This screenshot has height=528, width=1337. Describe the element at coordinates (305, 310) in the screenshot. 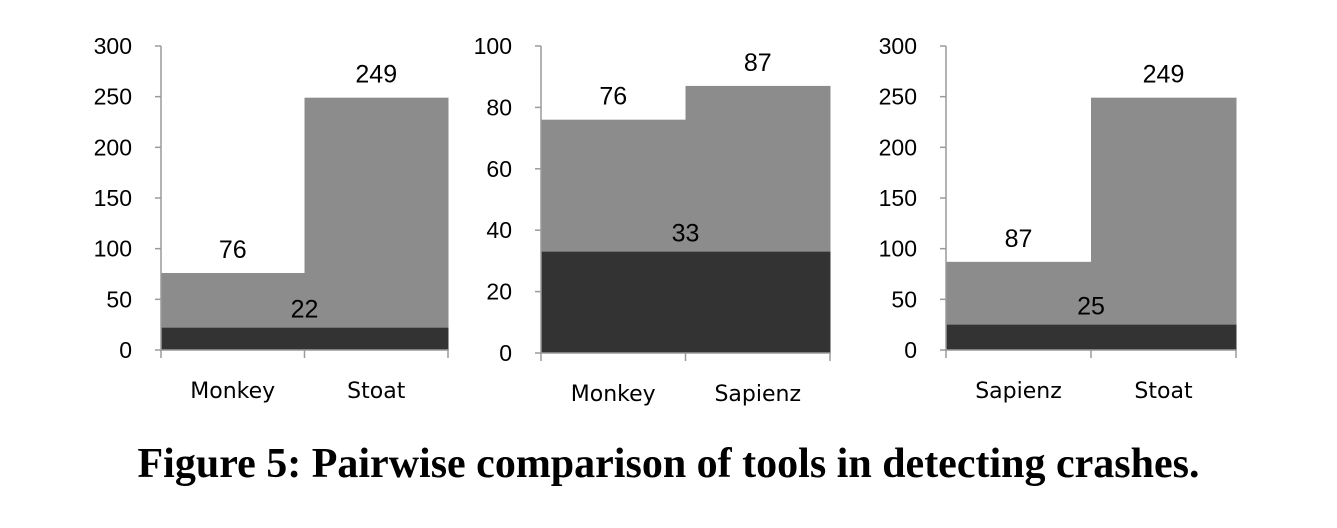

I see `common-value-label: 22` at that location.